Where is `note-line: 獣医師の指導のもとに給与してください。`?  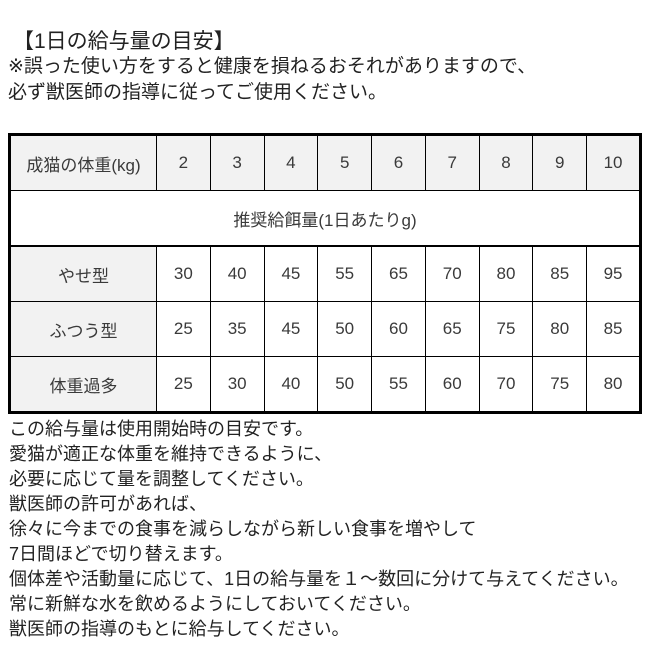 note-line: 獣医師の指導のもとに給与してください。 is located at coordinates (179, 629).